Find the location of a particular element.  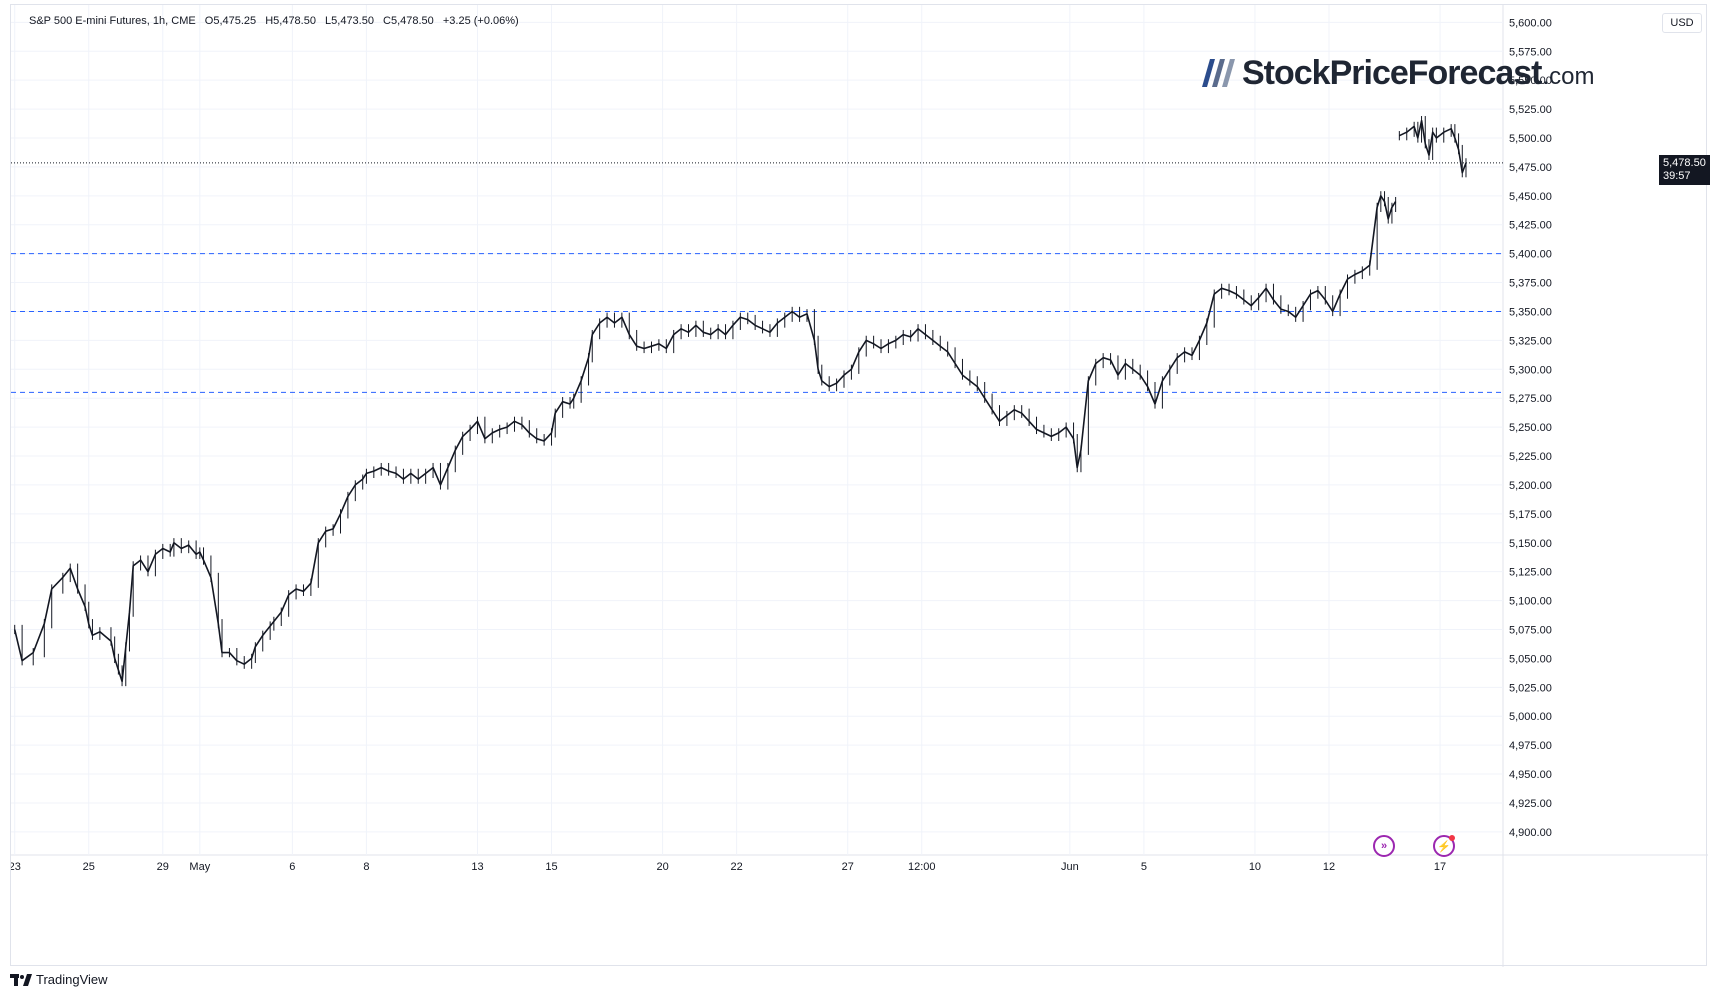

y-tick-label: 5,250.00 is located at coordinates (1530, 428).